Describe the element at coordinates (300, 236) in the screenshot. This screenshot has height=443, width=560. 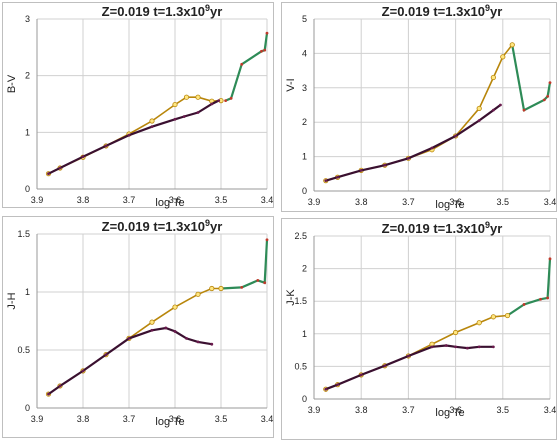
I see `y-tick-label: 2.5` at that location.